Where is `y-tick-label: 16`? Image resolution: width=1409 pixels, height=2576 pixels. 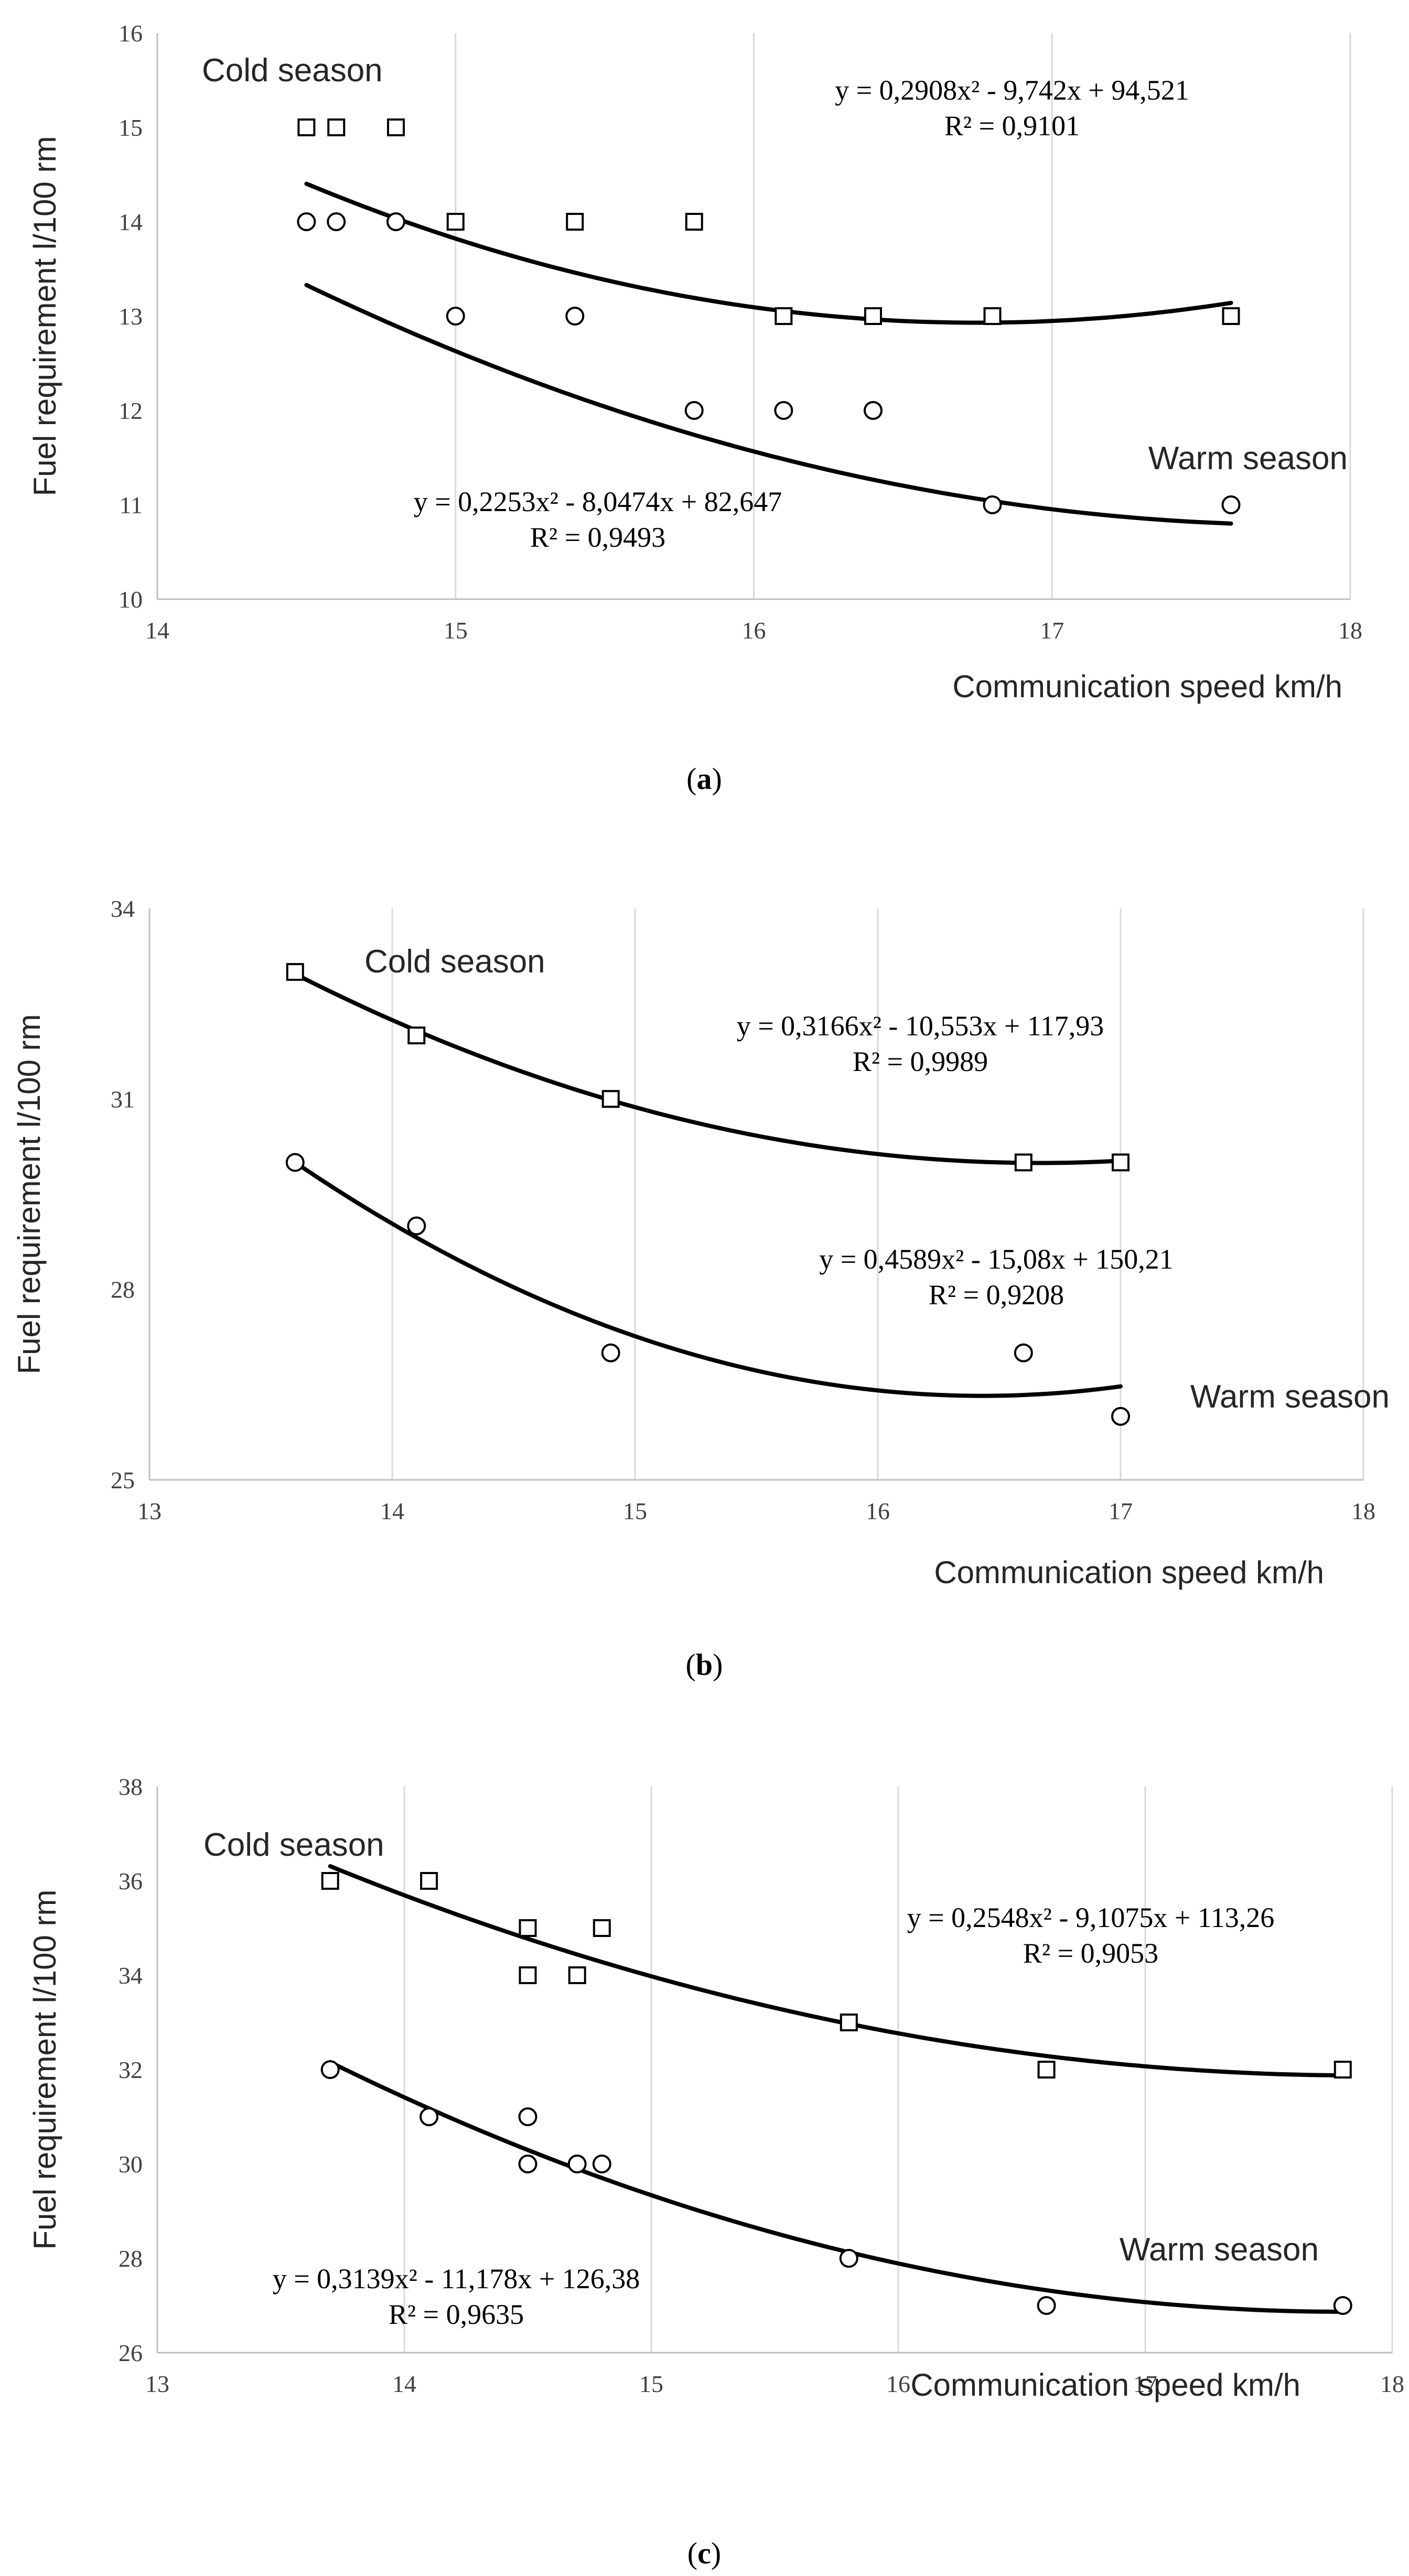
y-tick-label: 16 is located at coordinates (131, 33).